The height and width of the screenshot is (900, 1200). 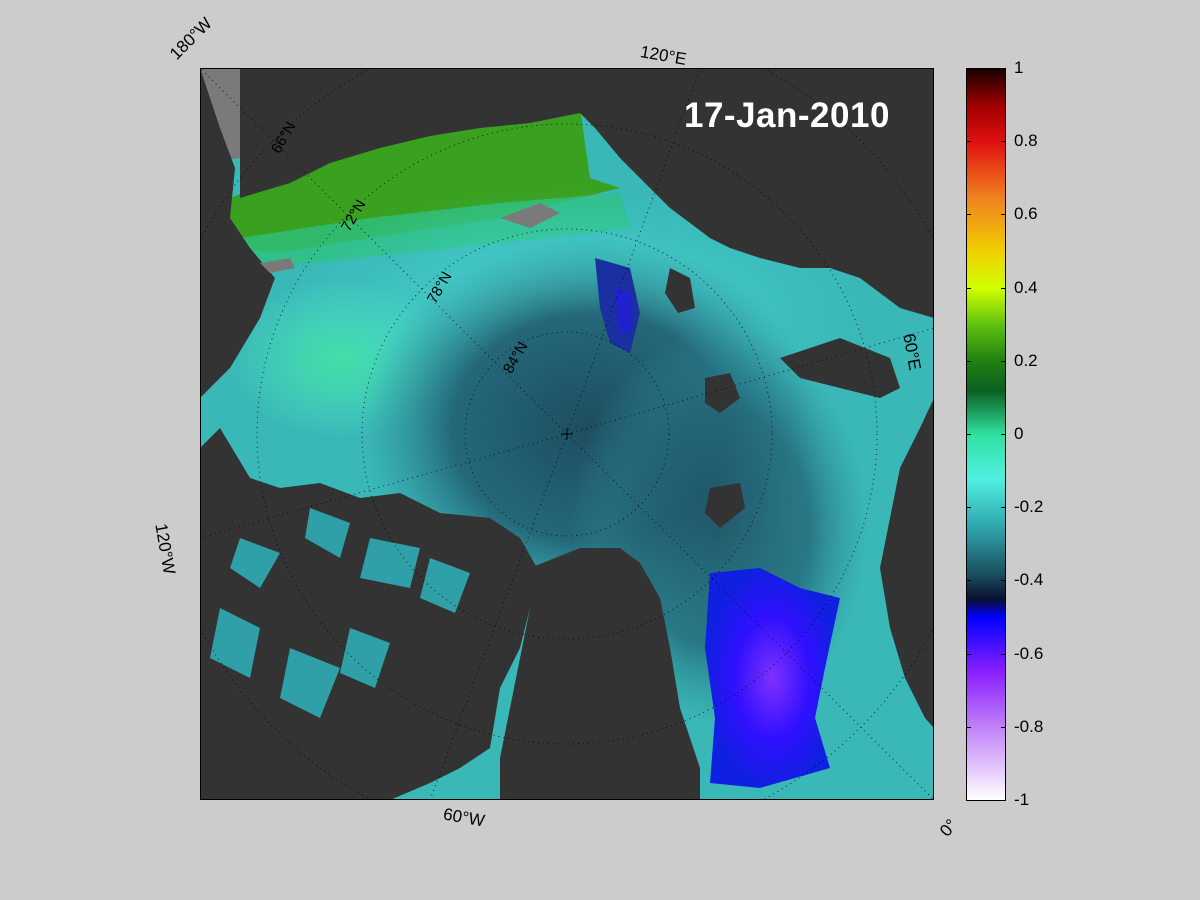 I want to click on colorbar-tick-label: 0, so click(x=1019, y=433).